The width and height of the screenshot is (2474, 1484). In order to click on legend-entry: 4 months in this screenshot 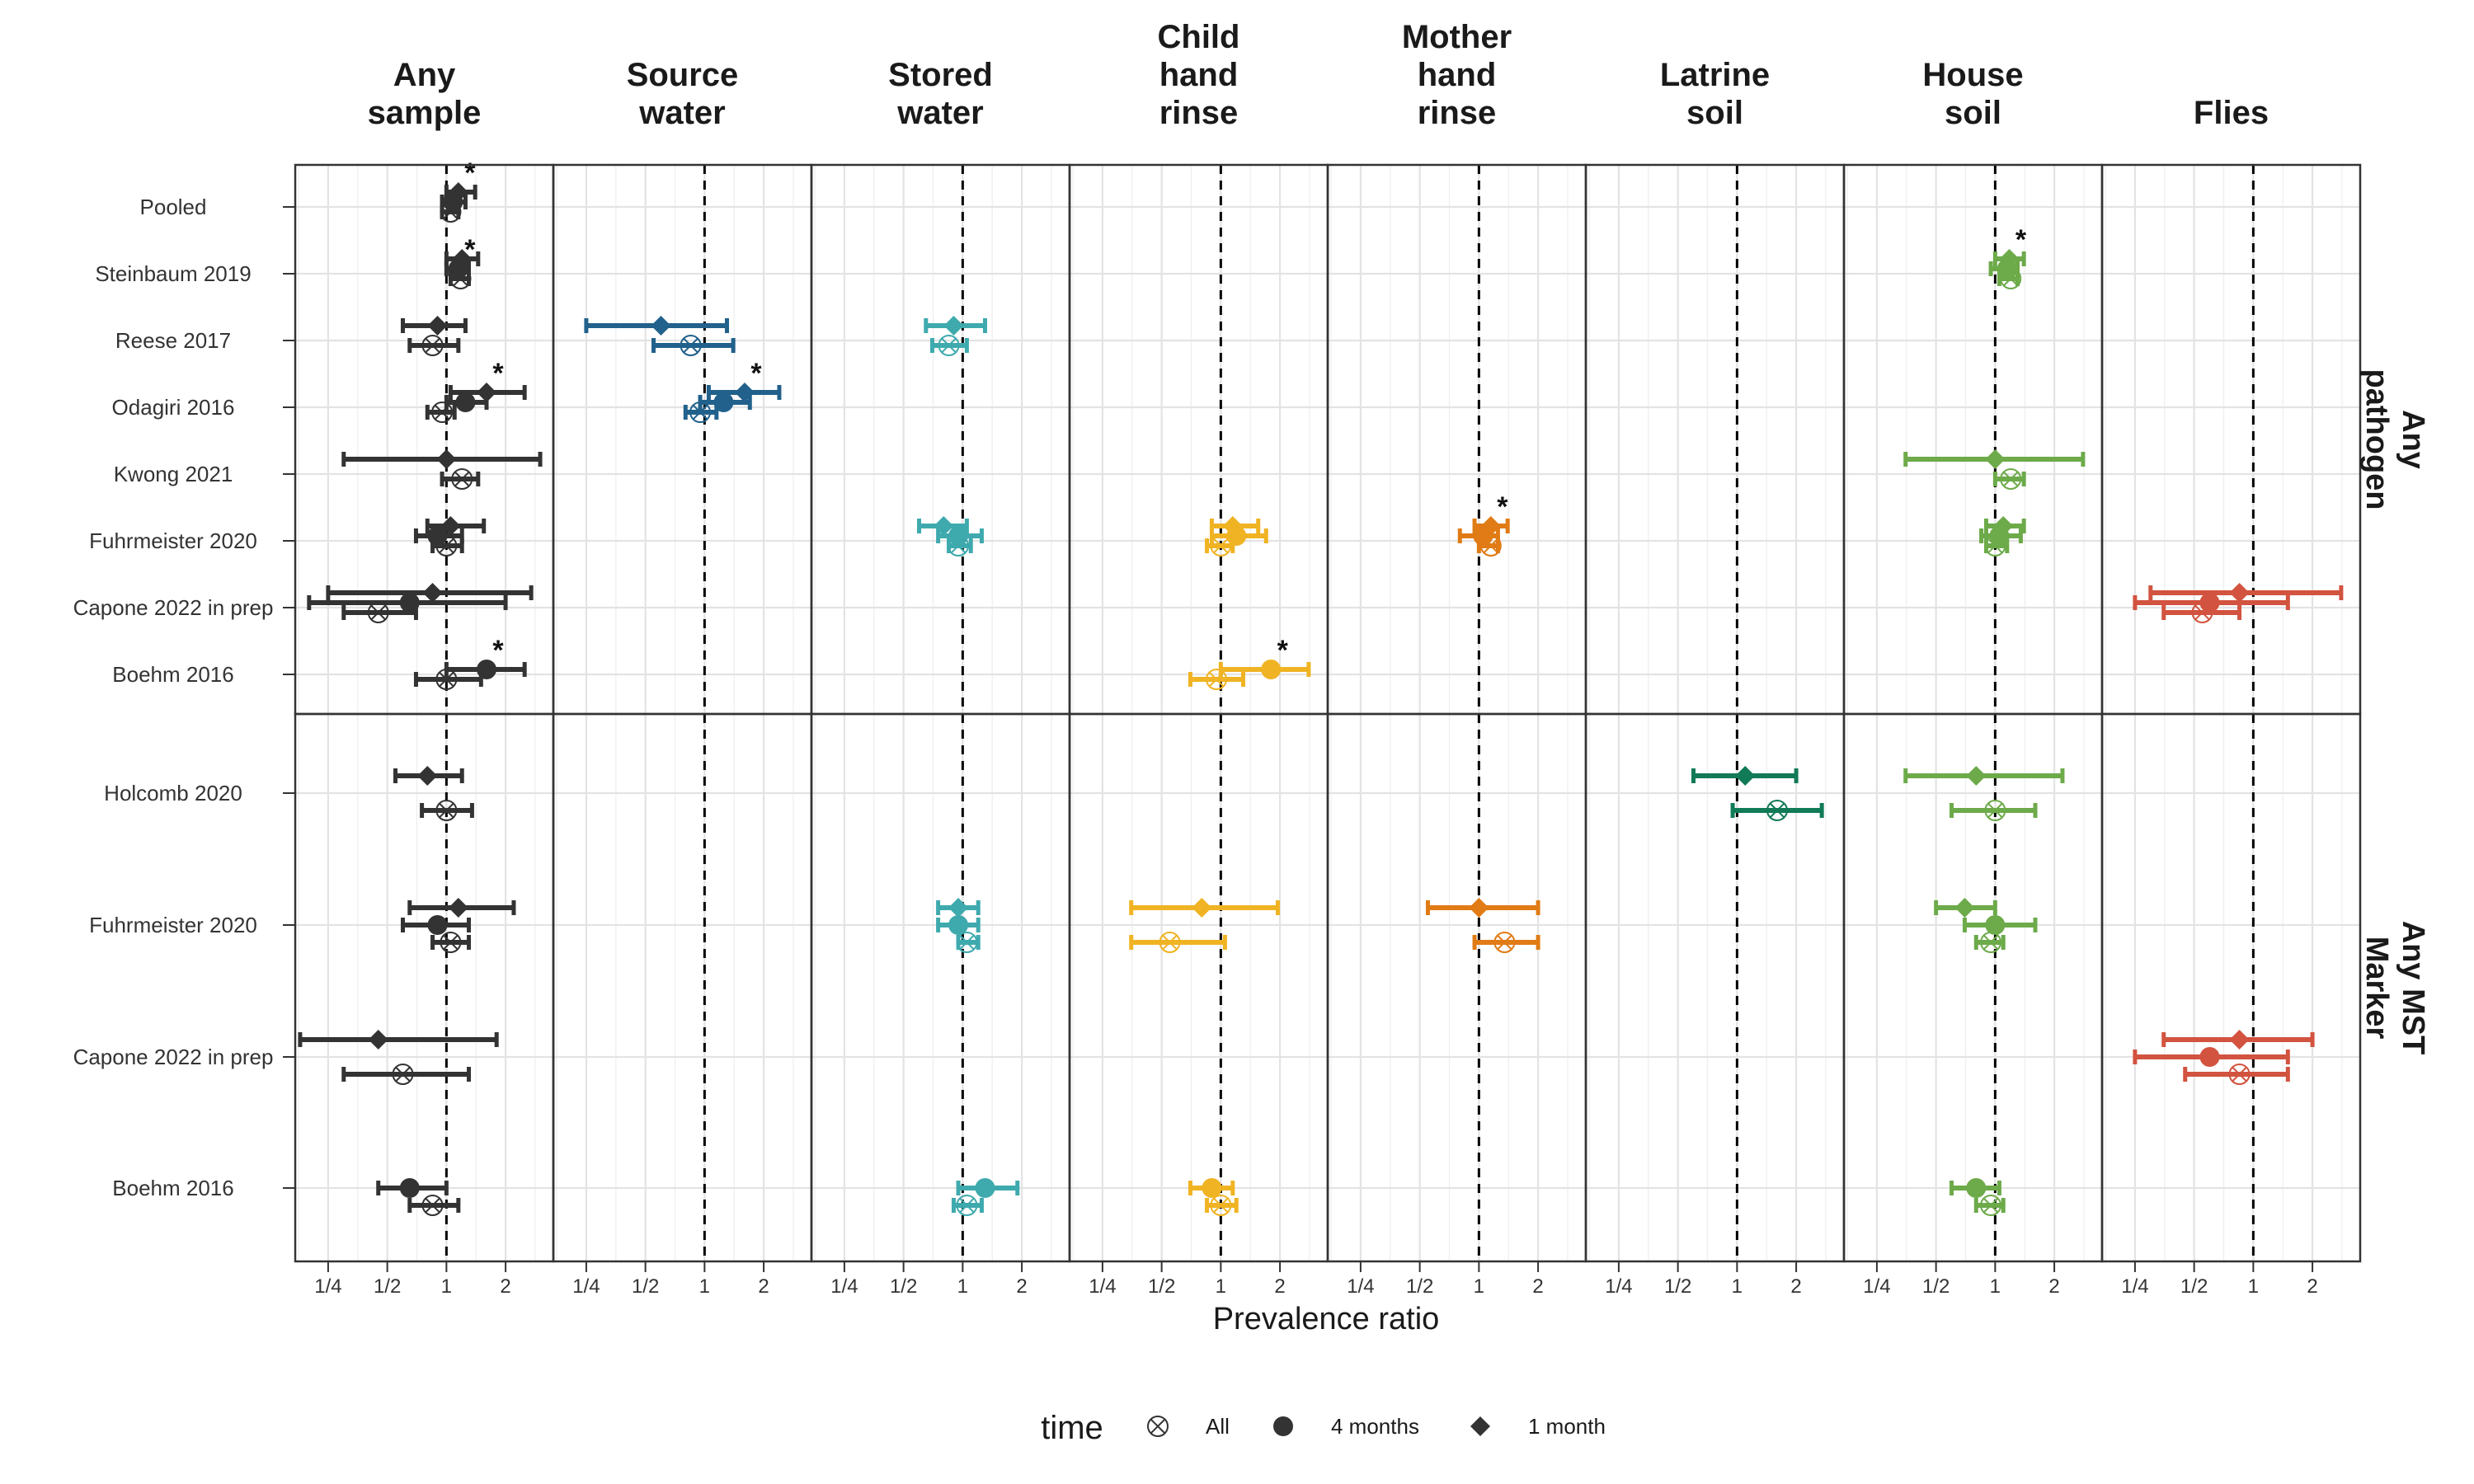, I will do `click(1346, 1426)`.